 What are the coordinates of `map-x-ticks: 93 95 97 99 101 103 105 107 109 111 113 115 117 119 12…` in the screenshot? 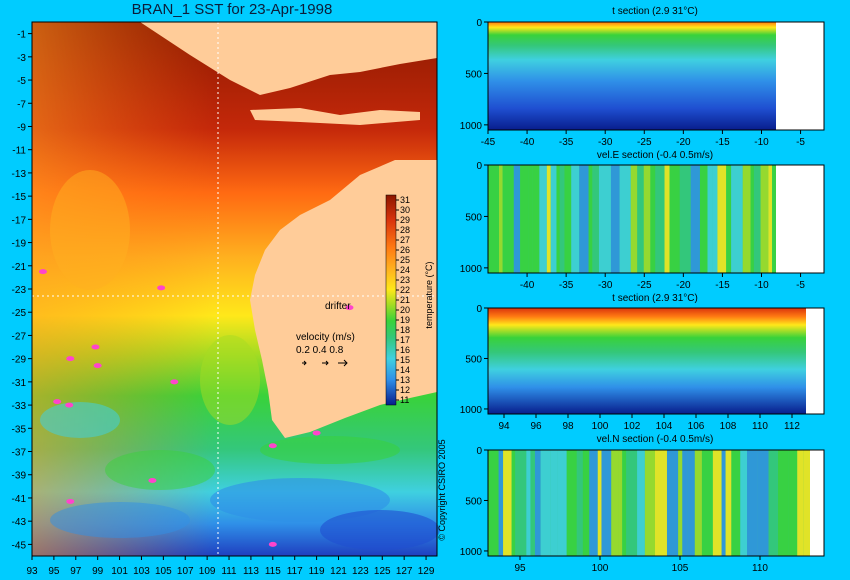 It's located at (230, 566).